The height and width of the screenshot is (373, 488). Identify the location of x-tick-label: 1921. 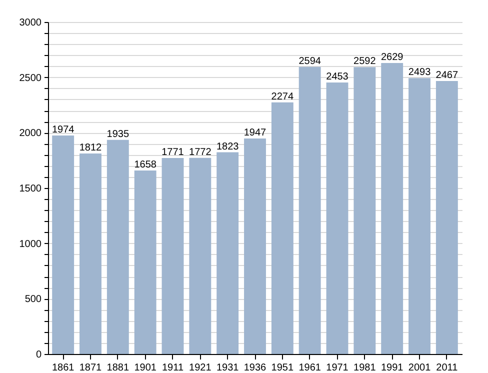
(200, 367).